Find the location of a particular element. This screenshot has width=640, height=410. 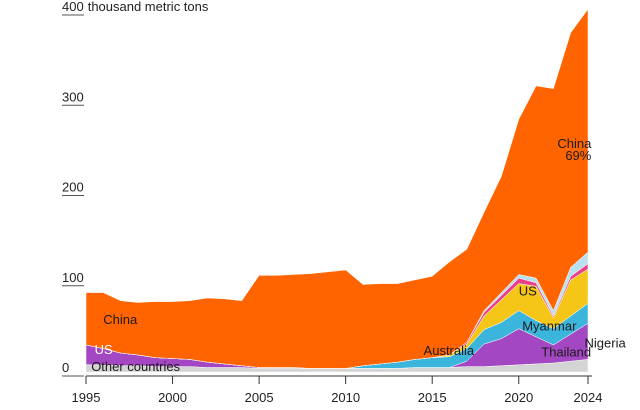

series-label-myanmar: Myanmar is located at coordinates (549, 325).